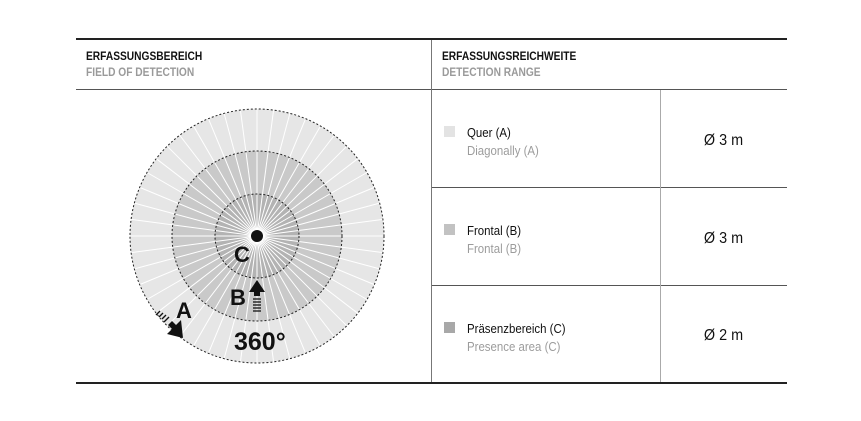 The image size is (861, 421). What do you see at coordinates (144, 64) in the screenshot?
I see `field-of-detection-header: ERFASSUNGSBEREICH FIELD OF DETECTION` at bounding box center [144, 64].